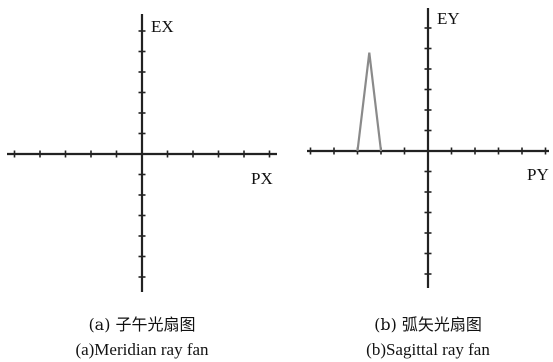 This screenshot has height=362, width=553. Describe the element at coordinates (142, 349) in the screenshot. I see `meridian-caption-english: (a)Meridian ray fan` at that location.